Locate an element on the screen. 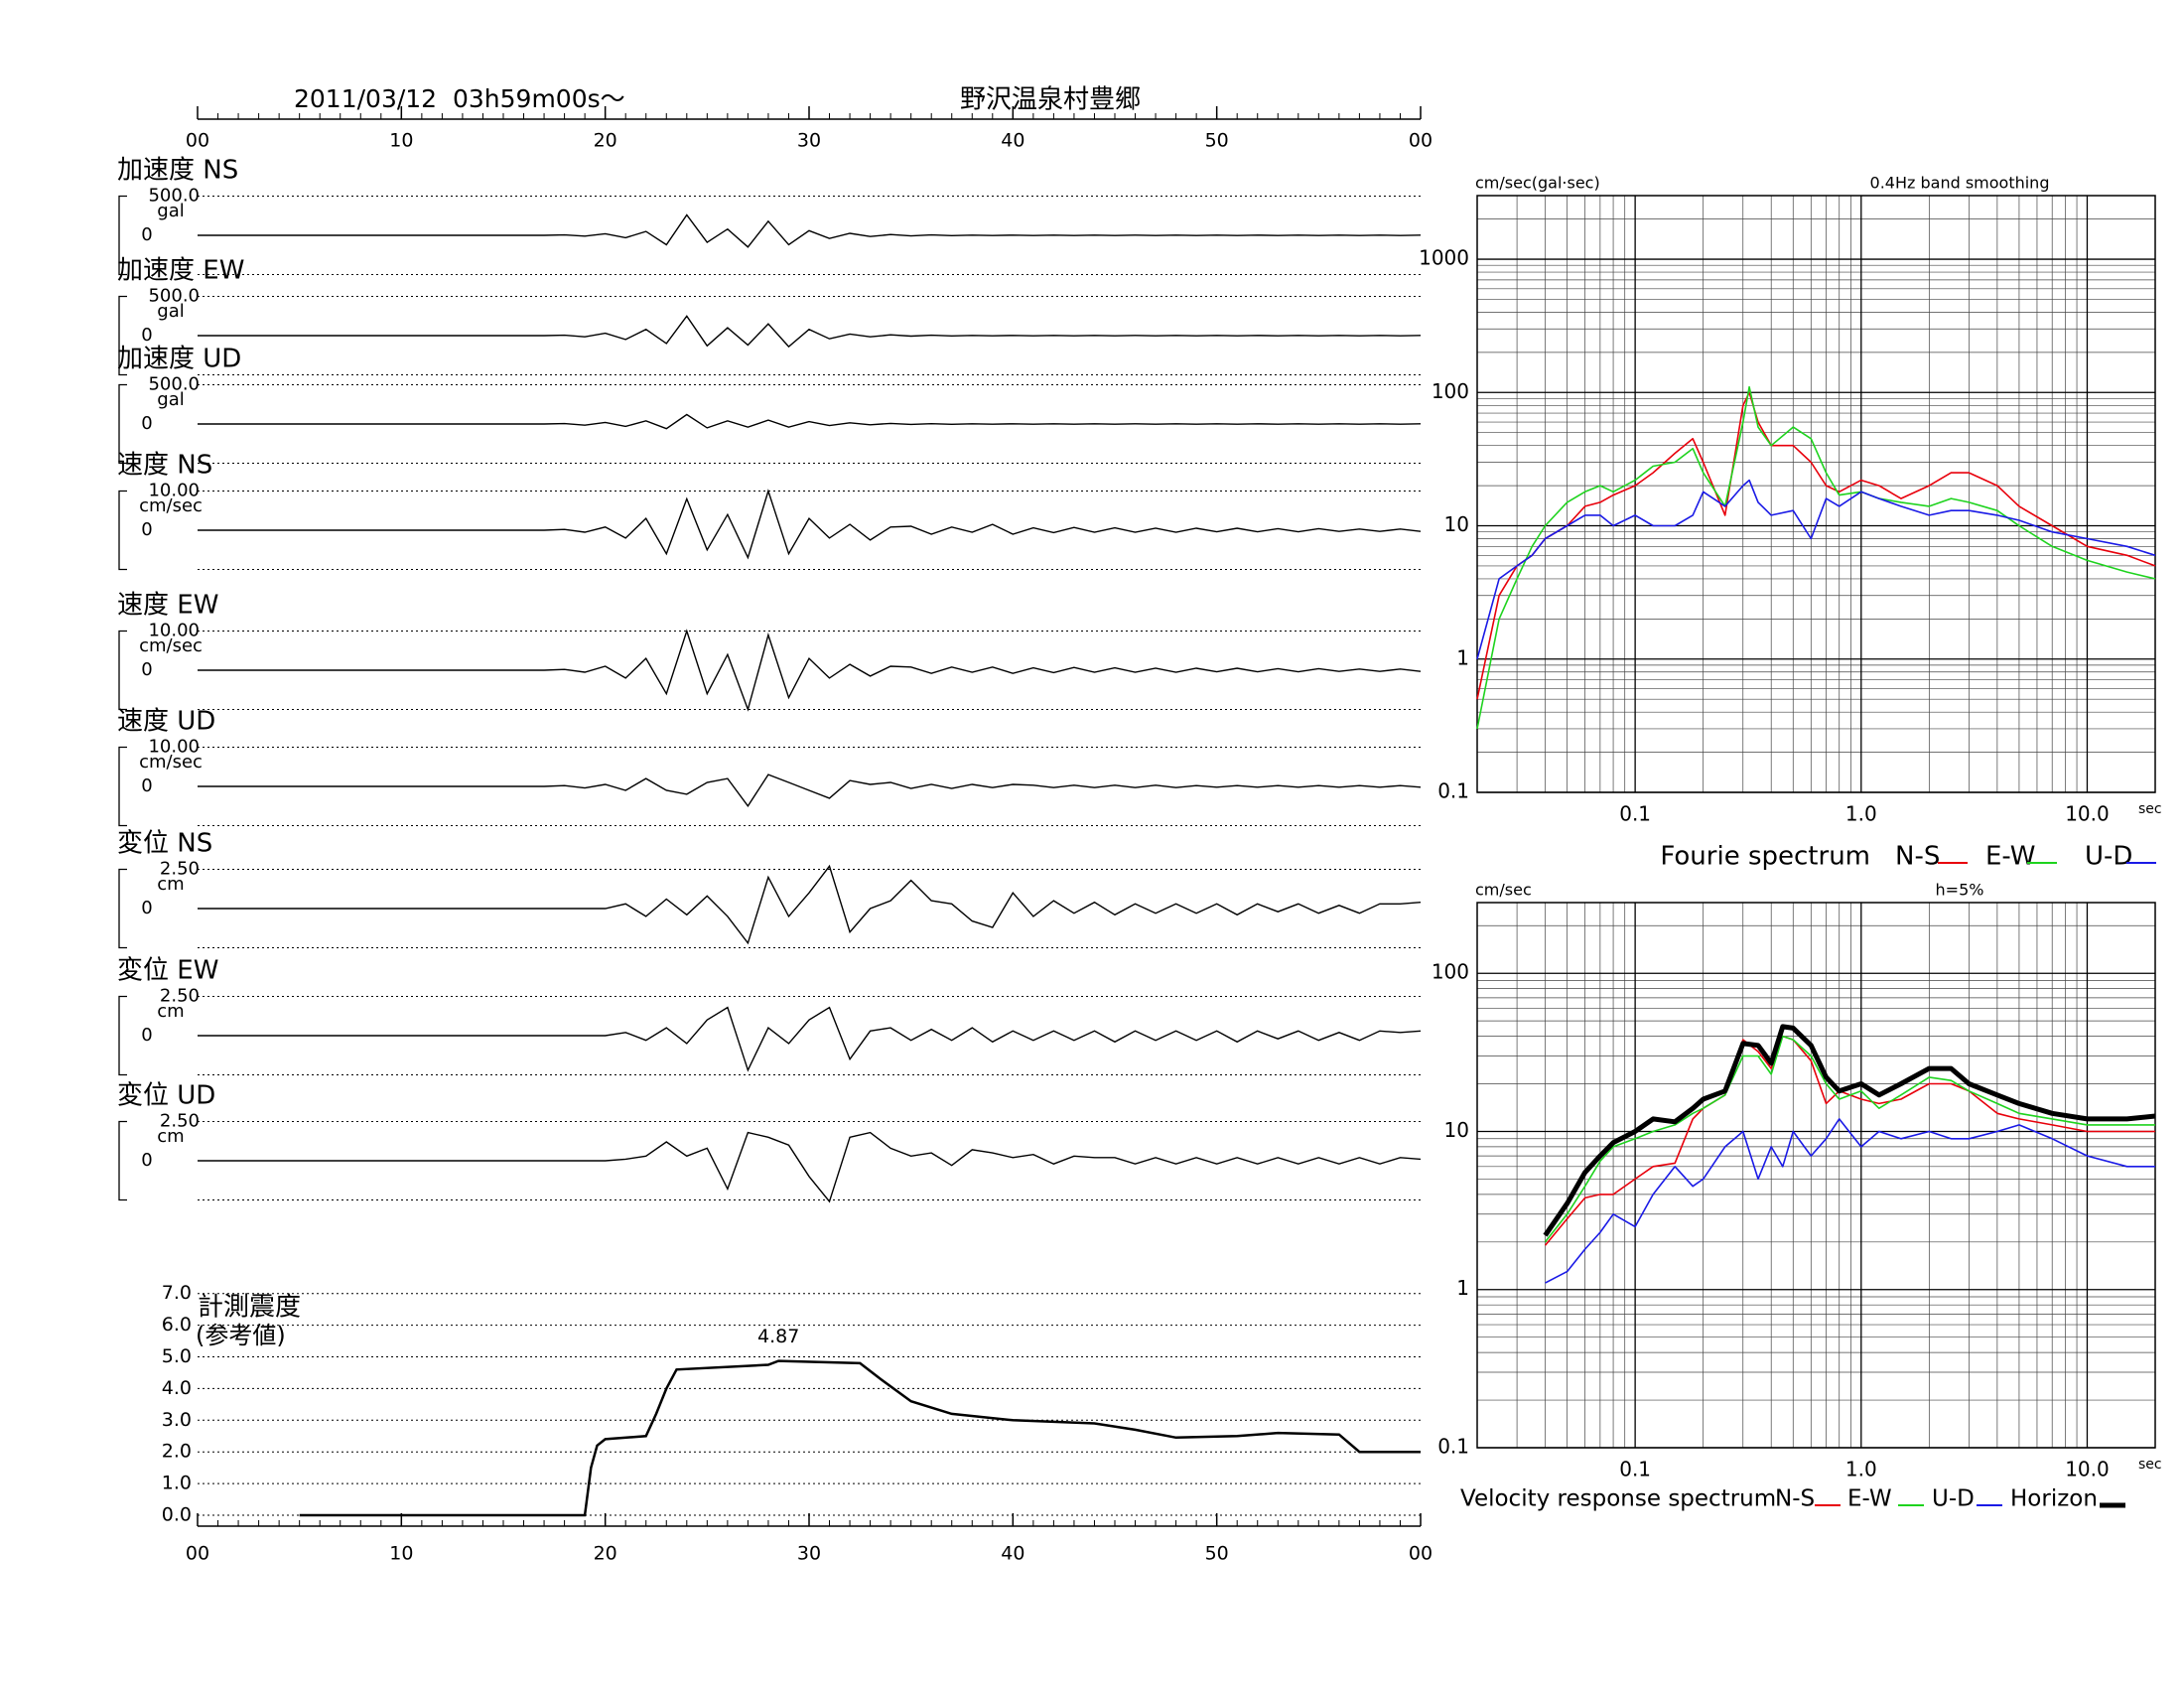  y-tick-label: 5.0 is located at coordinates (177, 1356).